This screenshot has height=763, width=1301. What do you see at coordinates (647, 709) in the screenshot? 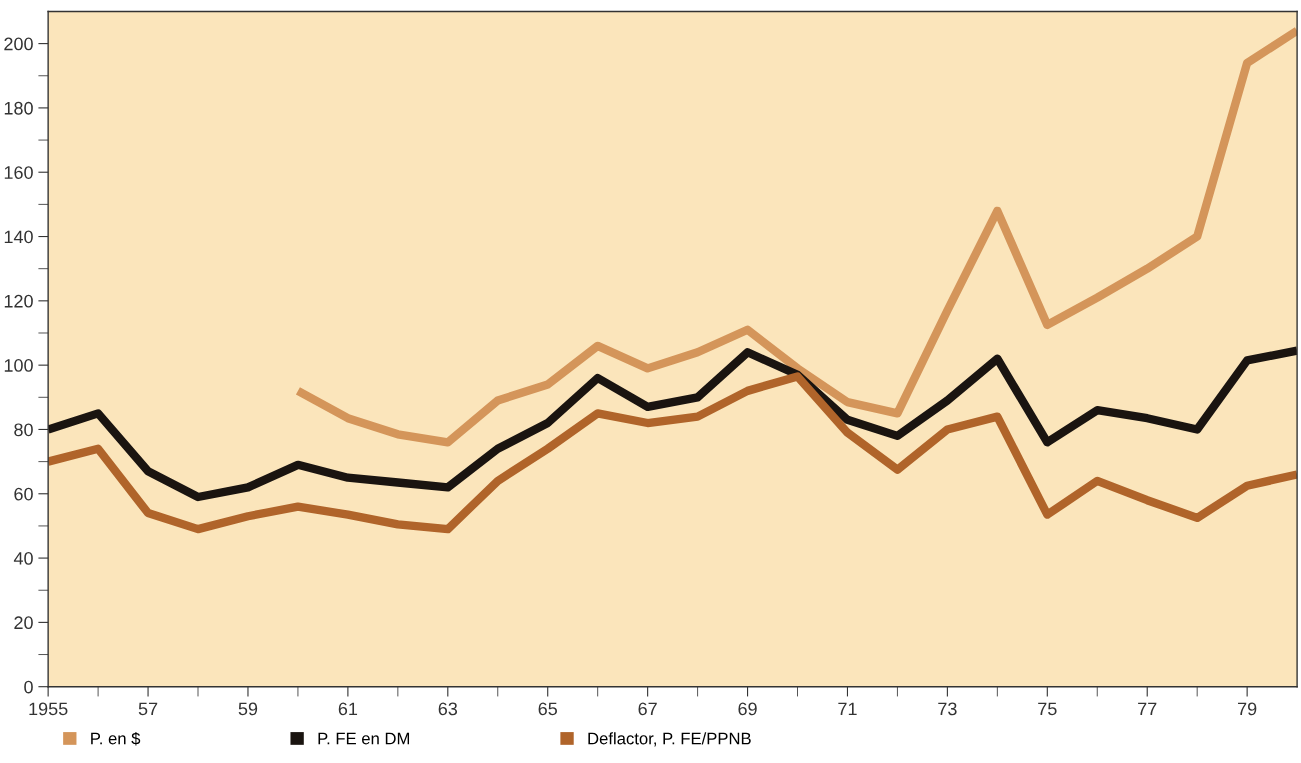
I see `x-tick-label: 67` at bounding box center [647, 709].